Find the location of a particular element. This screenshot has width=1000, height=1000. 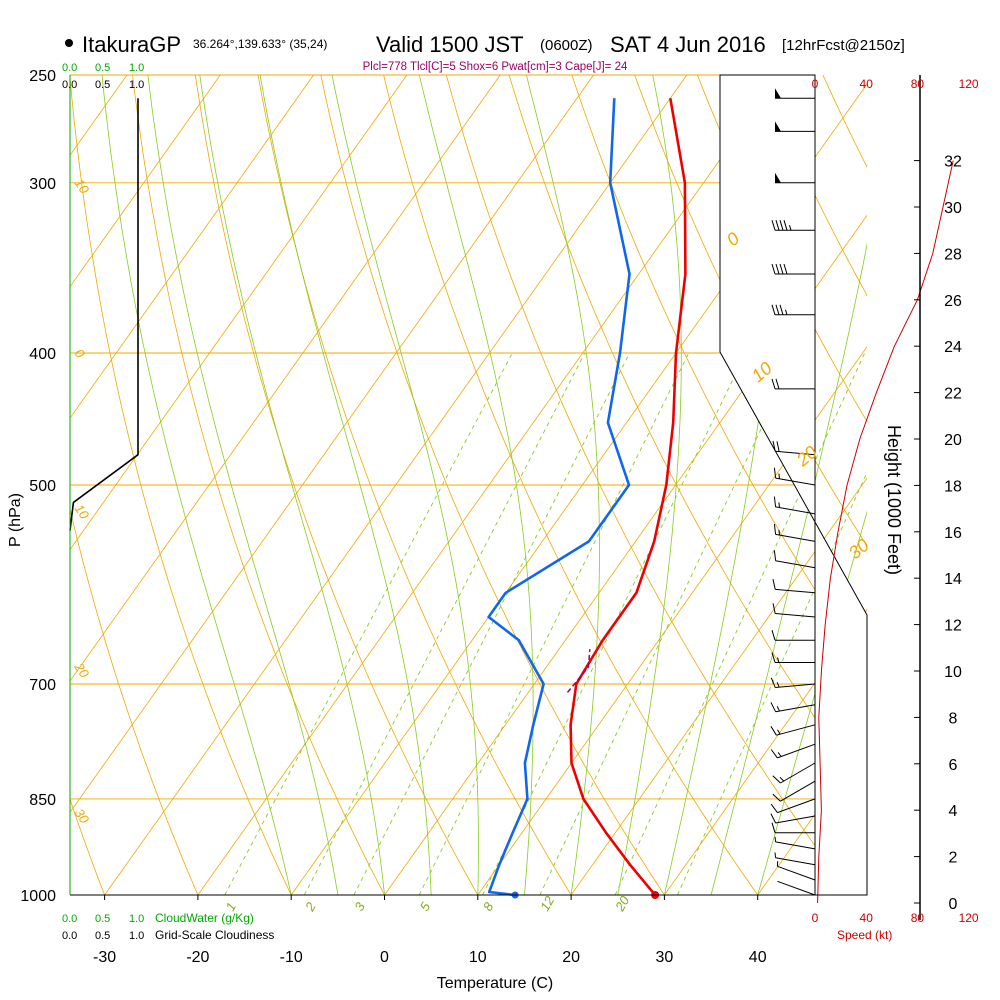

wind-speed-line is located at coordinates (885, 532).